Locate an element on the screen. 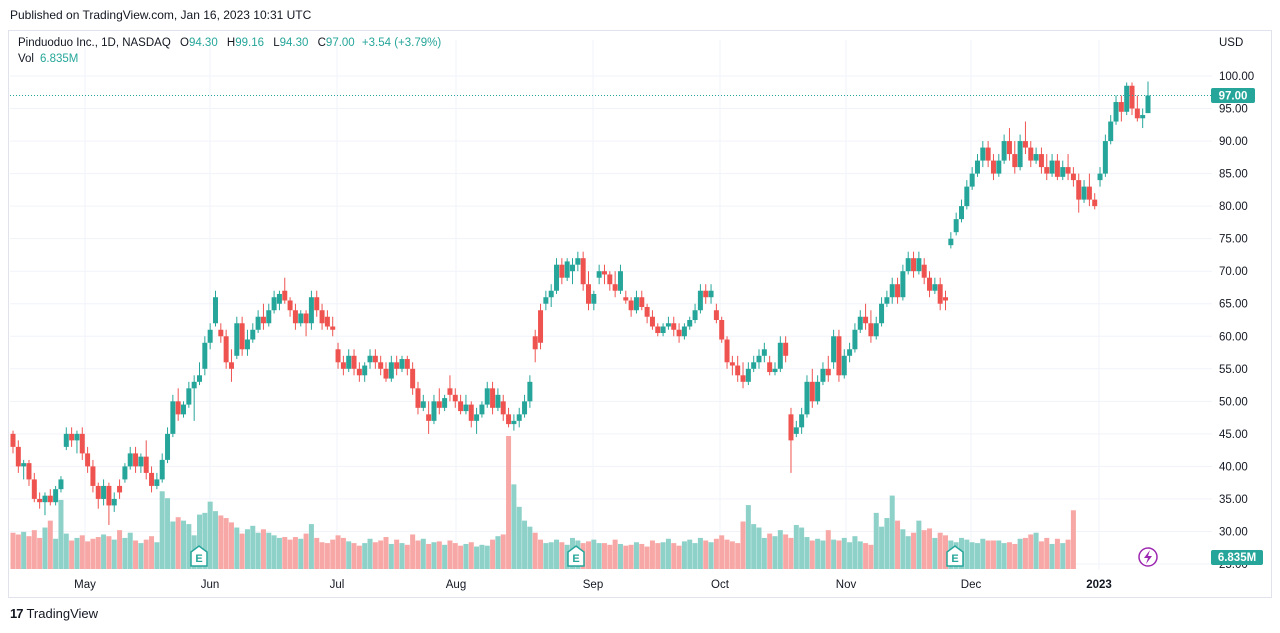  footer-brand: 17 TradingView is located at coordinates (54, 613).